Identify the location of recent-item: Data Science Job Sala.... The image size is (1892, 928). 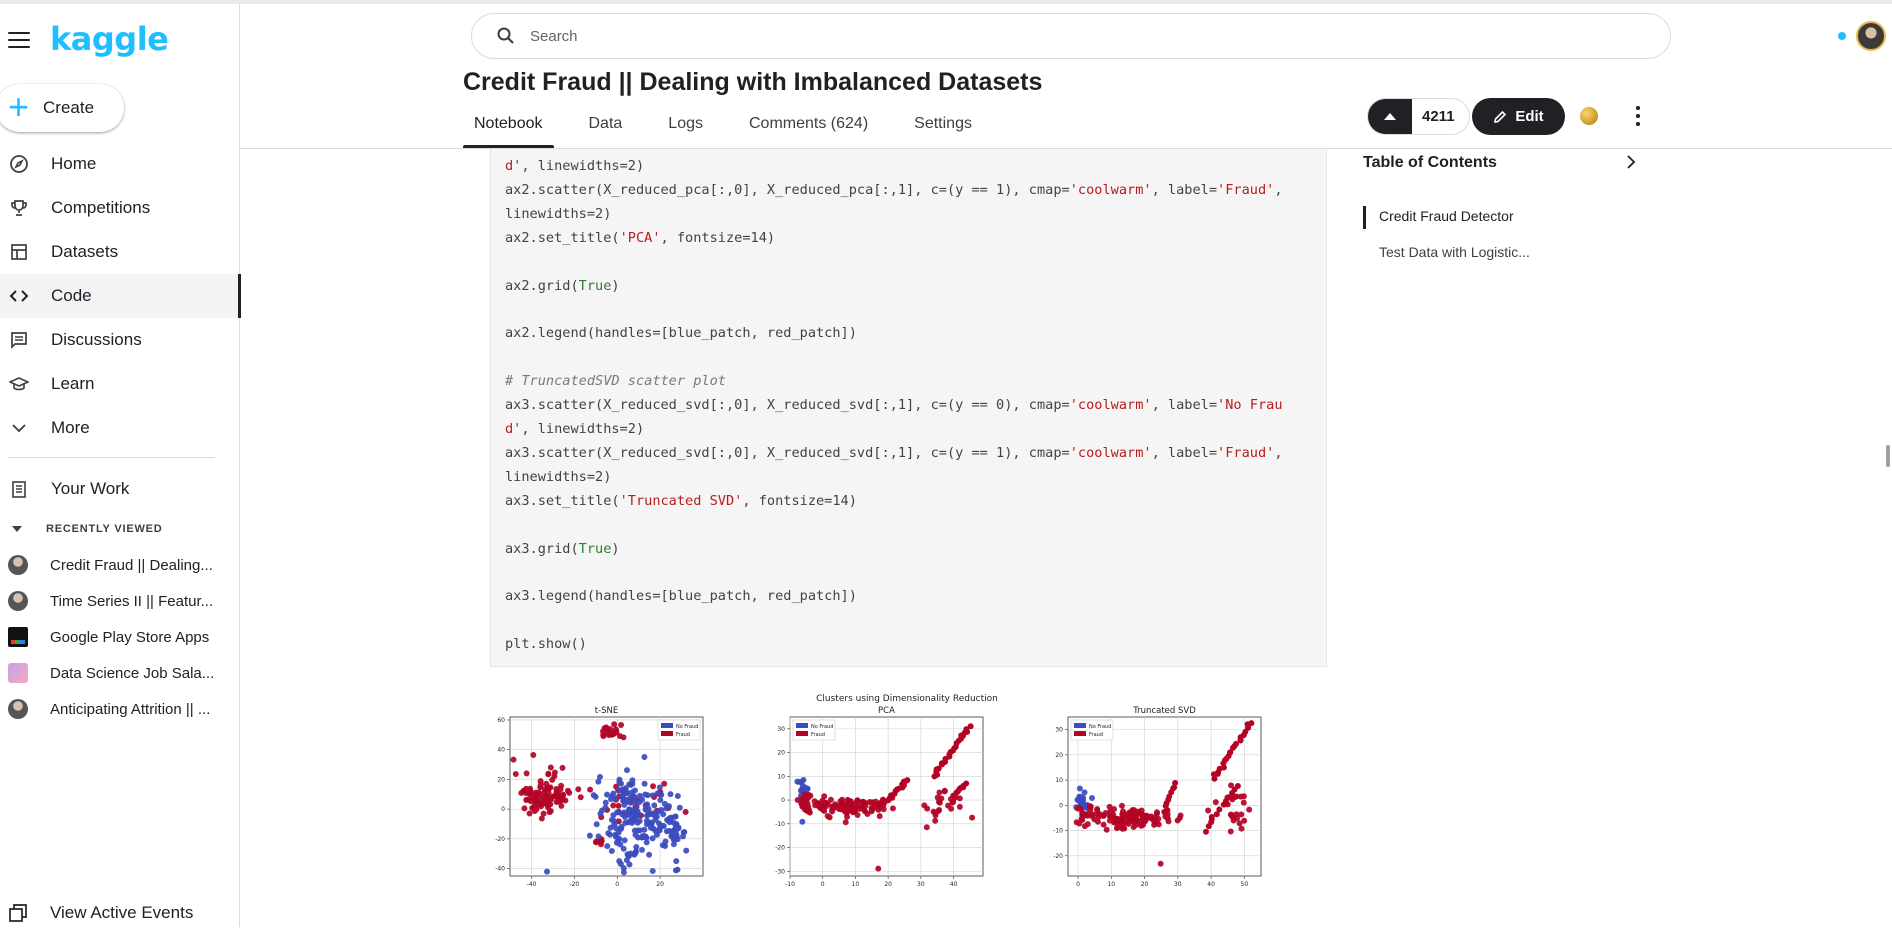
(120, 673).